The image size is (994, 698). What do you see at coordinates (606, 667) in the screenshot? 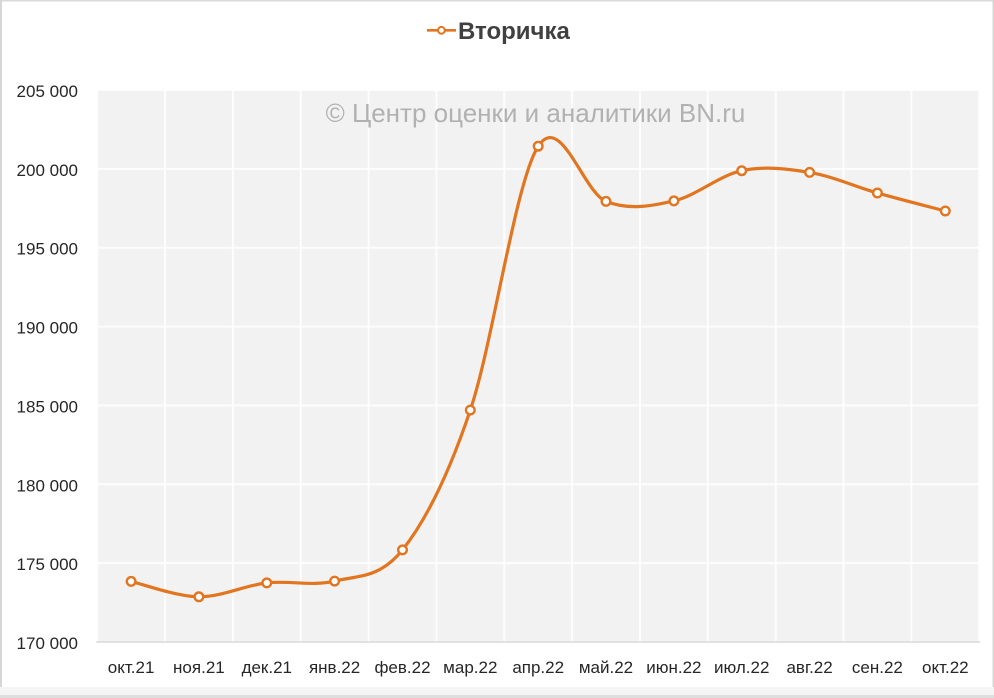
I see `svg-text: май.22` at bounding box center [606, 667].